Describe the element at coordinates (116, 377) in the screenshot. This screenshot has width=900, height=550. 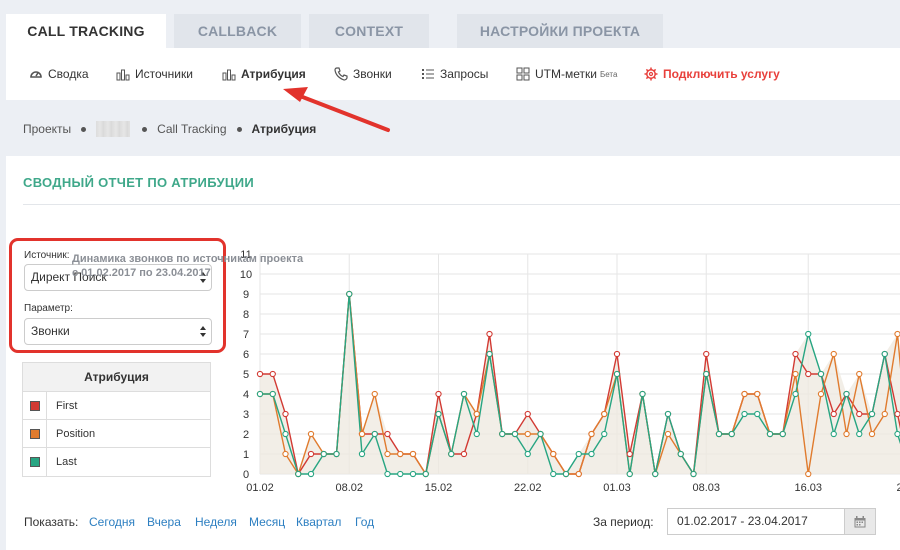
I see `legend-title: Атрибуция` at that location.